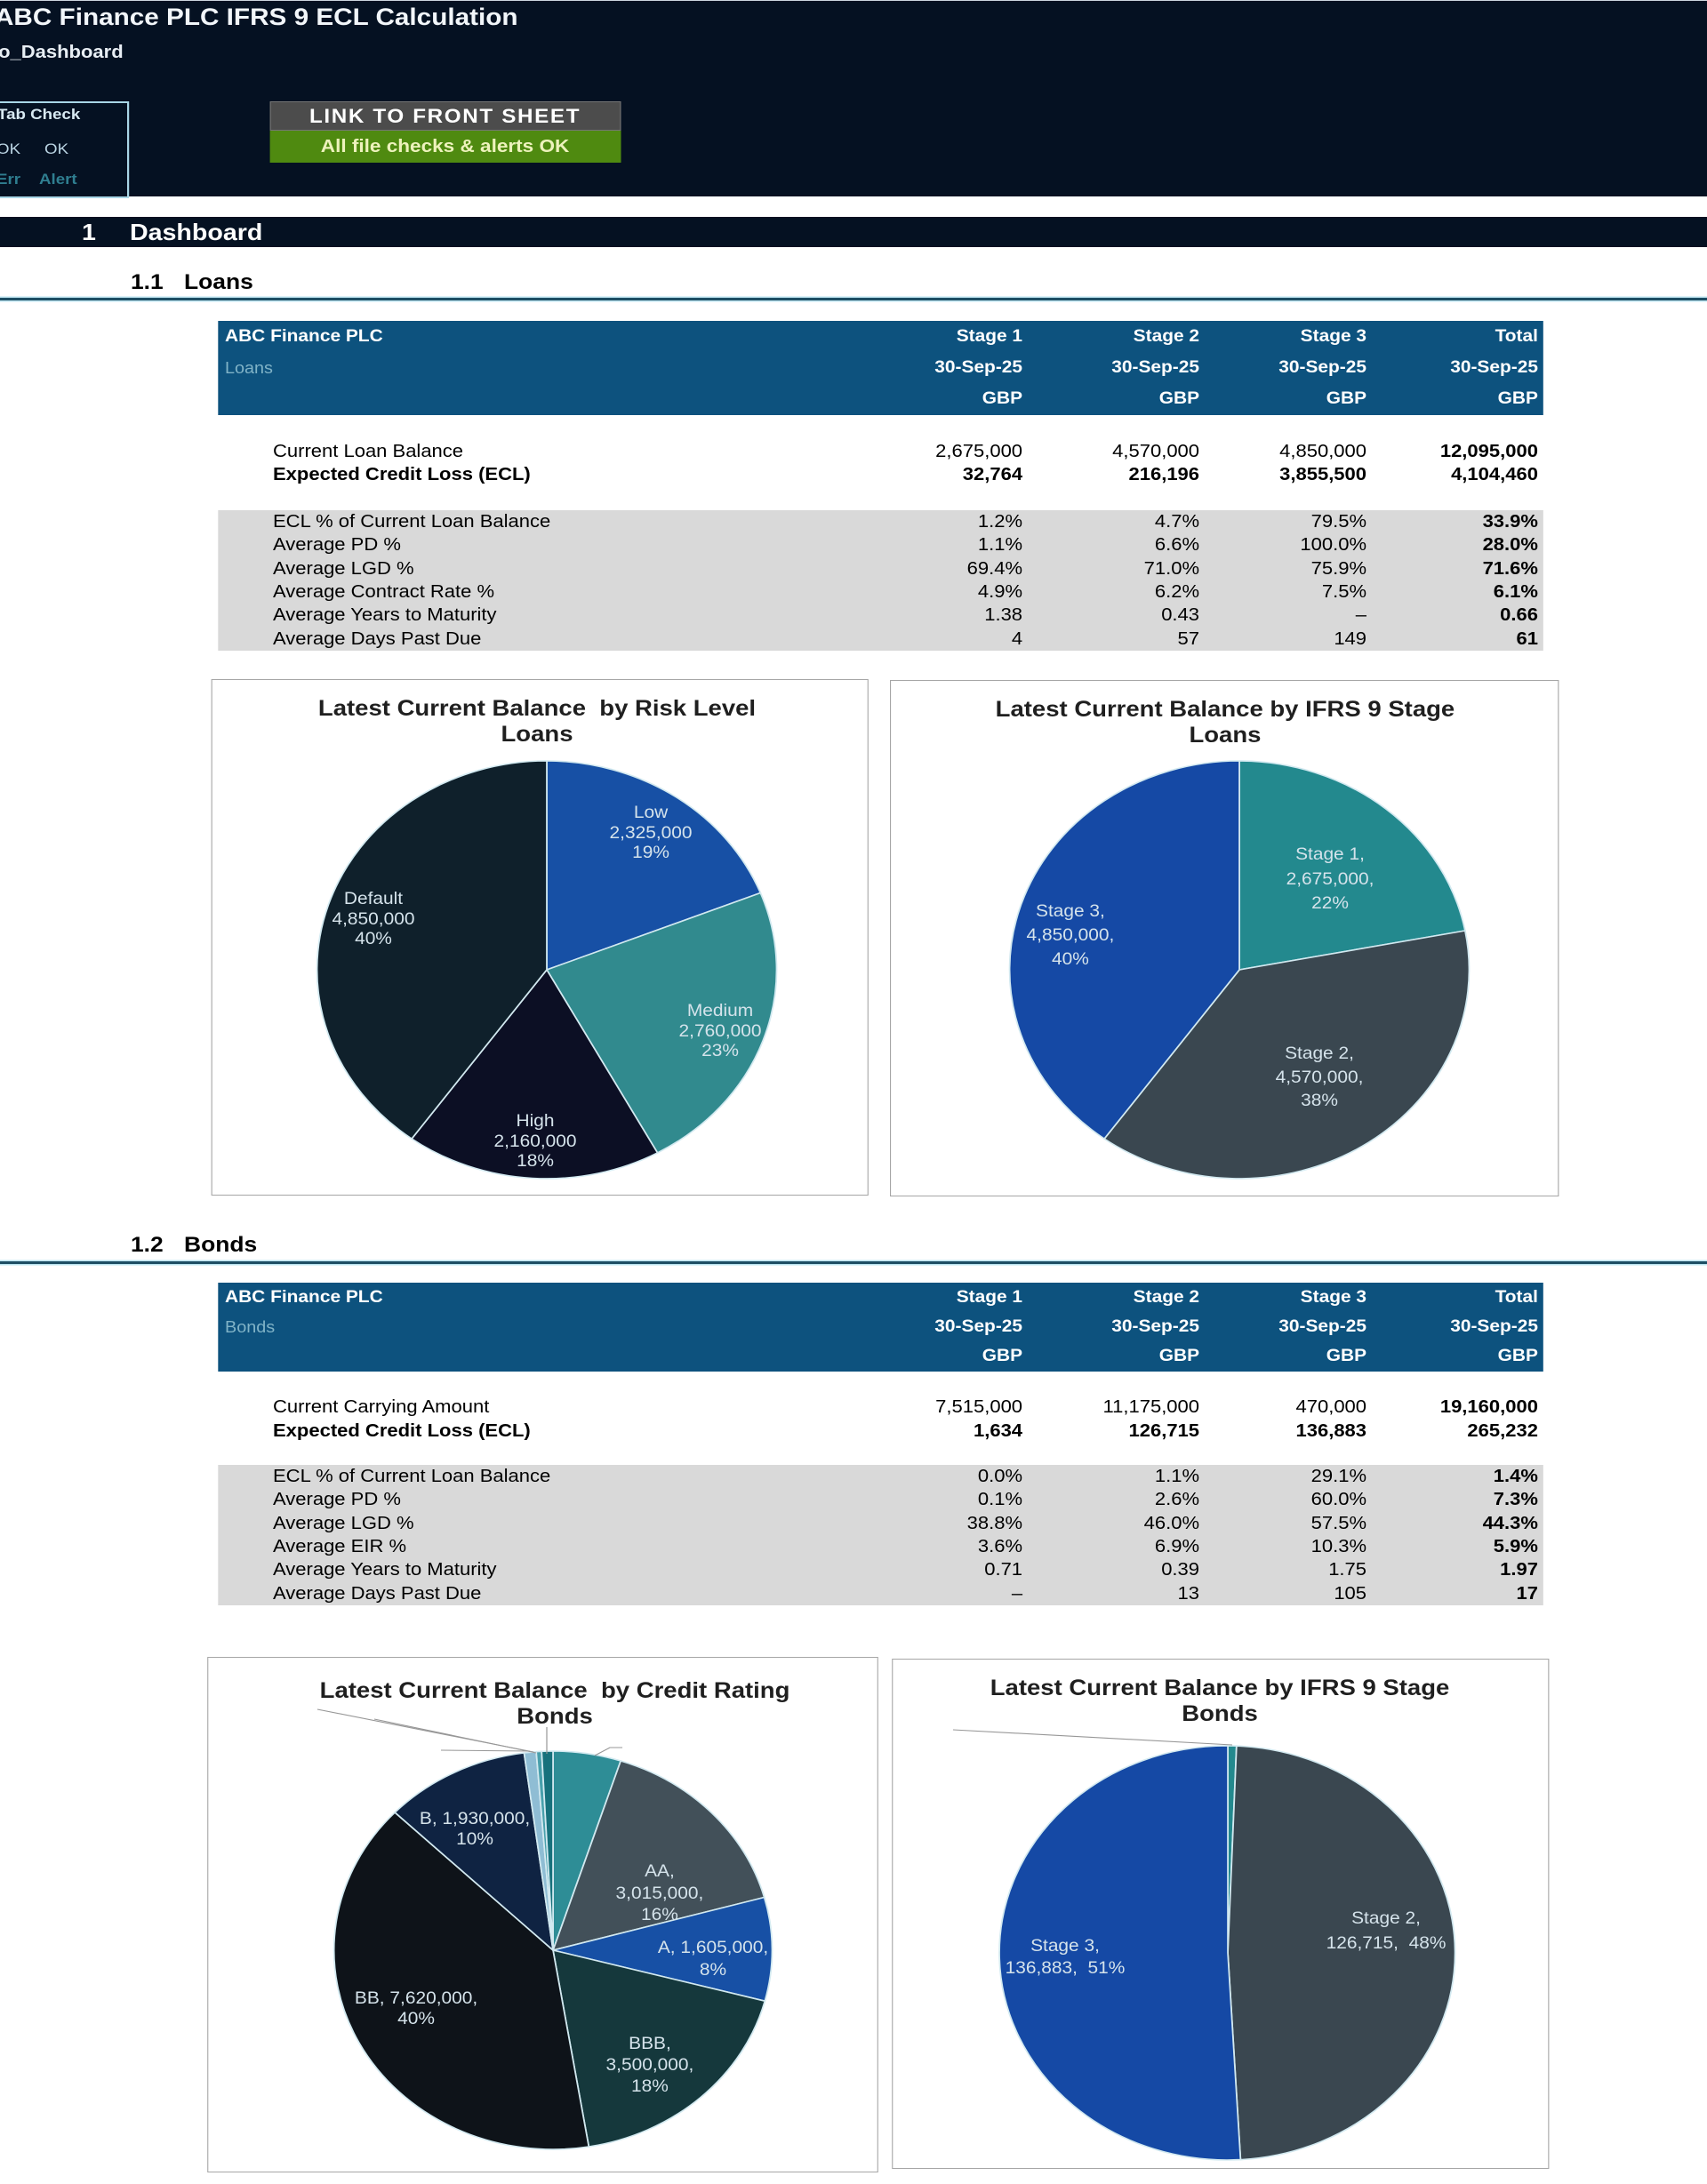  What do you see at coordinates (650, 2044) in the screenshot?
I see `svg-text: BBB,` at bounding box center [650, 2044].